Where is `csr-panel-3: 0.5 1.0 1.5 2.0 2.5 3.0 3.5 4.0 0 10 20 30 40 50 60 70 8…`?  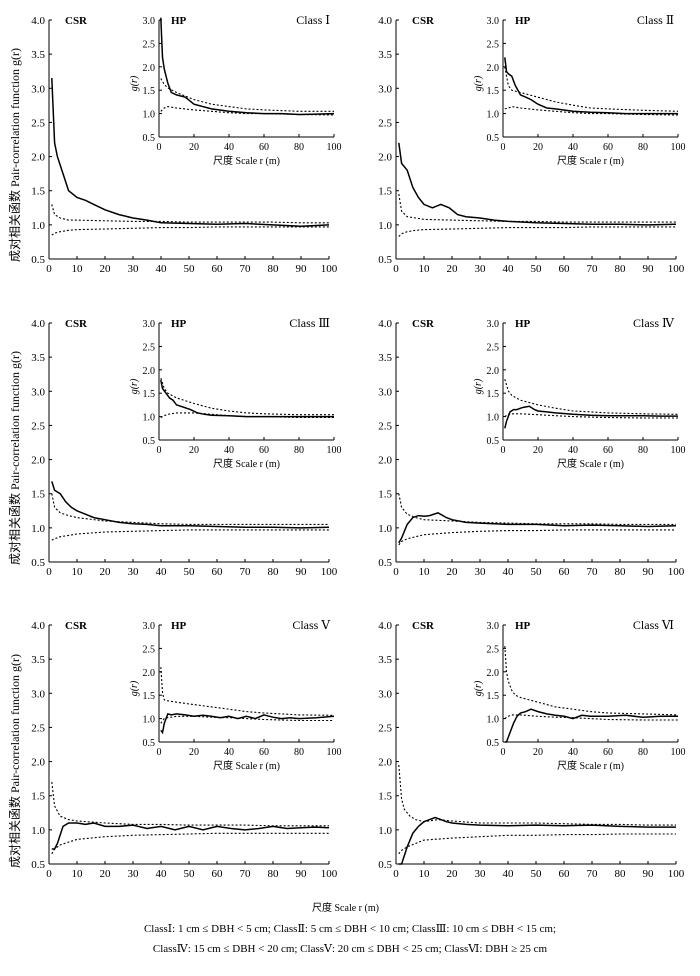 csr-panel-3: 0.5 1.0 1.5 2.0 2.5 3.0 3.5 4.0 0 10 20 30 40 50 60 70 8… is located at coordinates (184, 448).